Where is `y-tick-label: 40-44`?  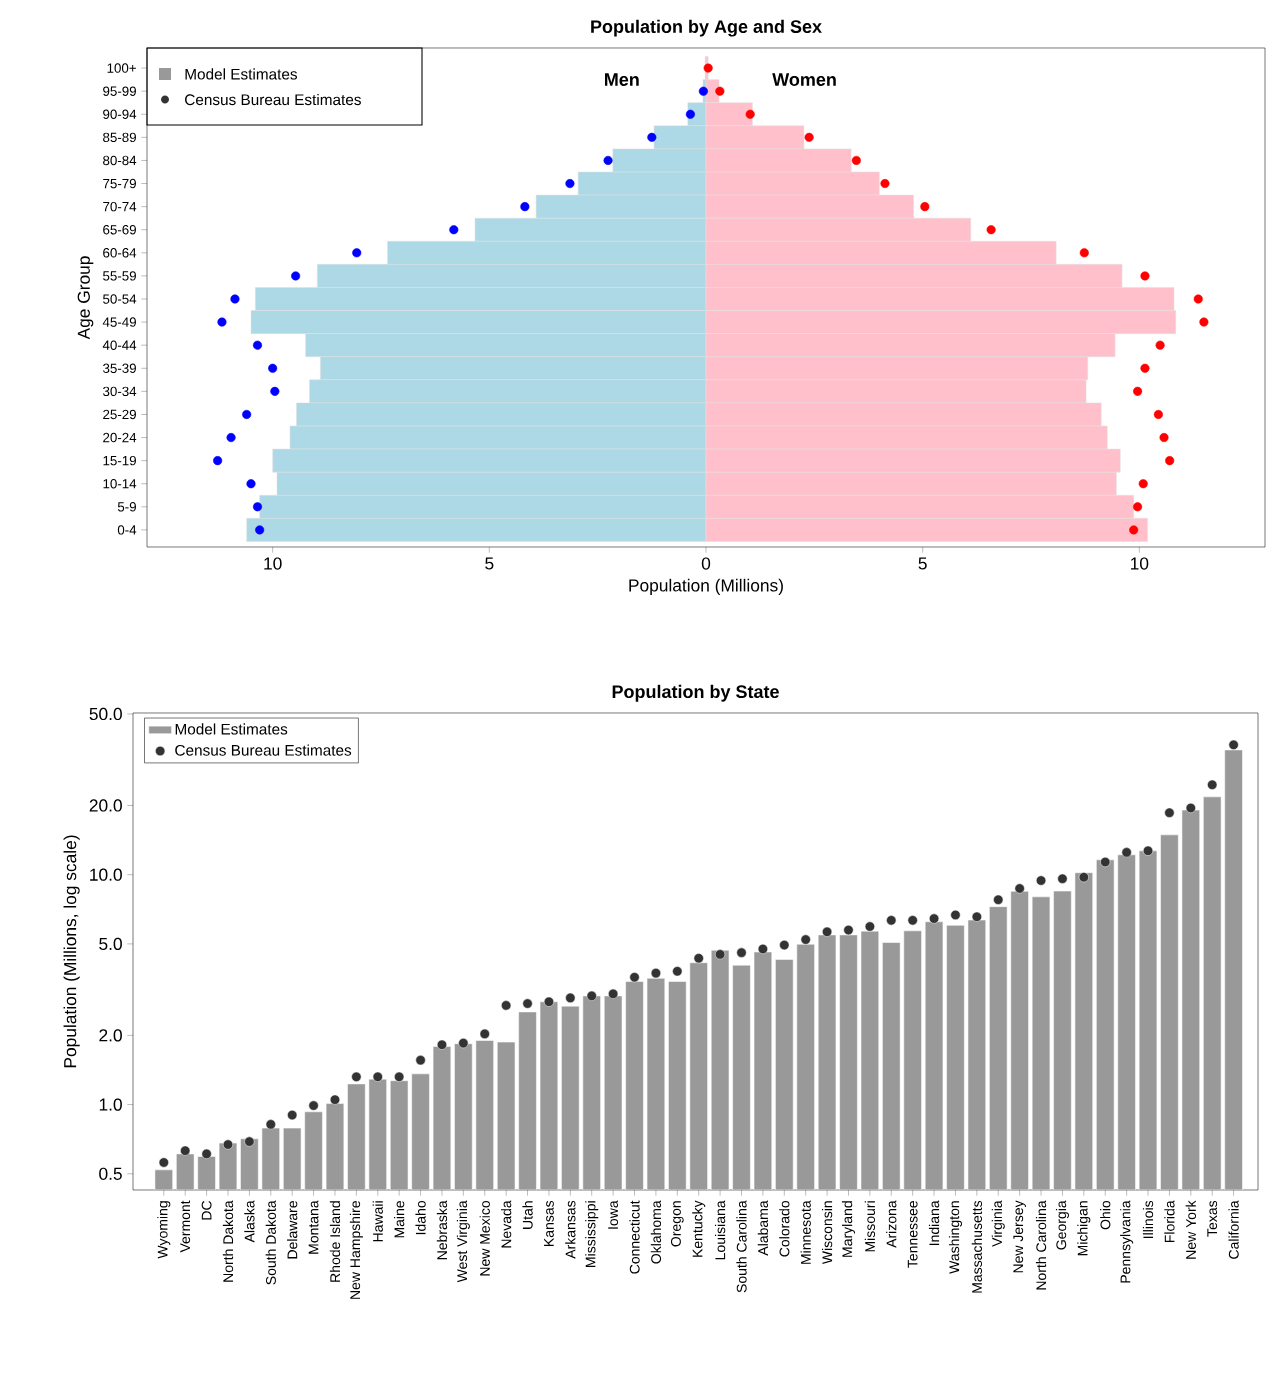 y-tick-label: 40-44 is located at coordinates (119, 345).